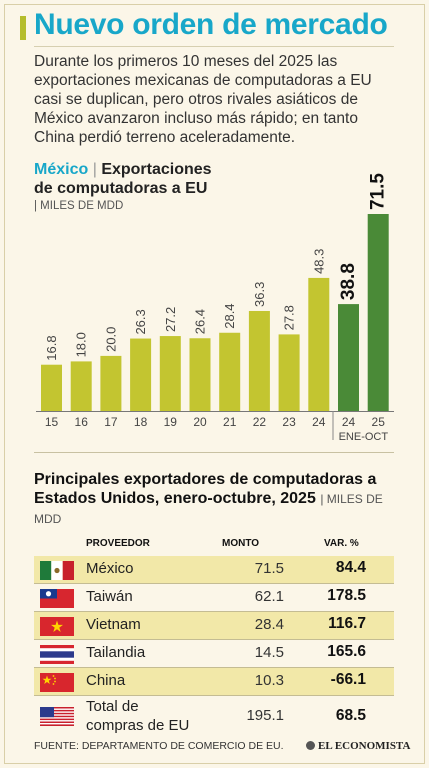 The height and width of the screenshot is (768, 429). Describe the element at coordinates (230, 422) in the screenshot. I see `x-tick-label: 21` at that location.